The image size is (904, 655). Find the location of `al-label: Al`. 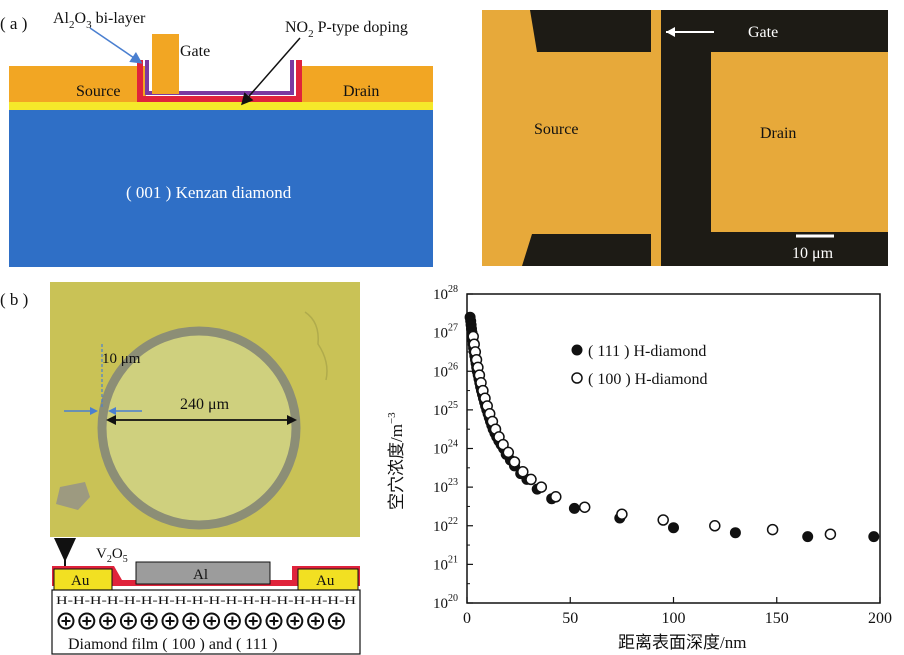

al-label: Al is located at coordinates (200, 575).